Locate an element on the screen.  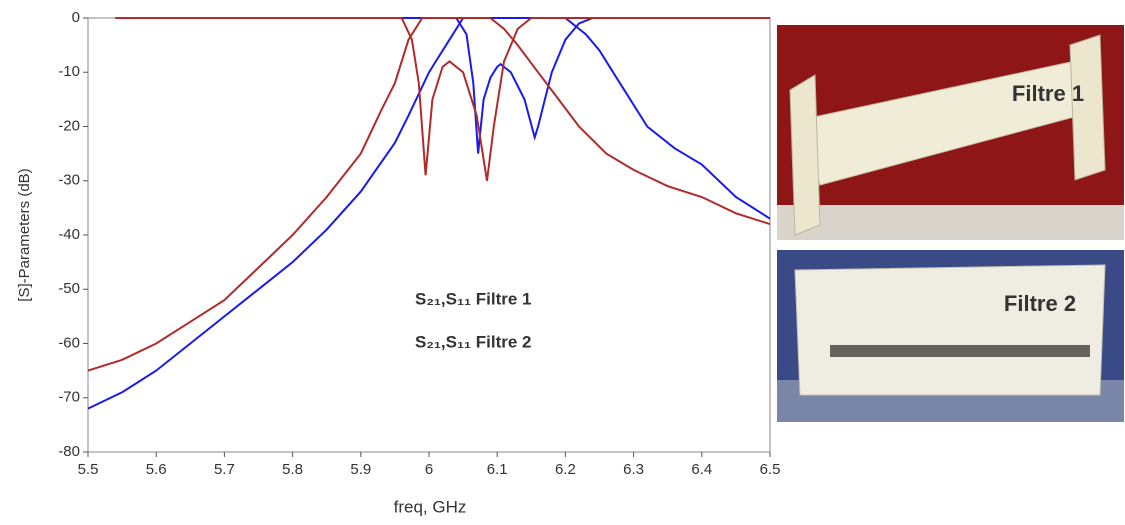
x-tick-label: 5.8 is located at coordinates (292, 469).